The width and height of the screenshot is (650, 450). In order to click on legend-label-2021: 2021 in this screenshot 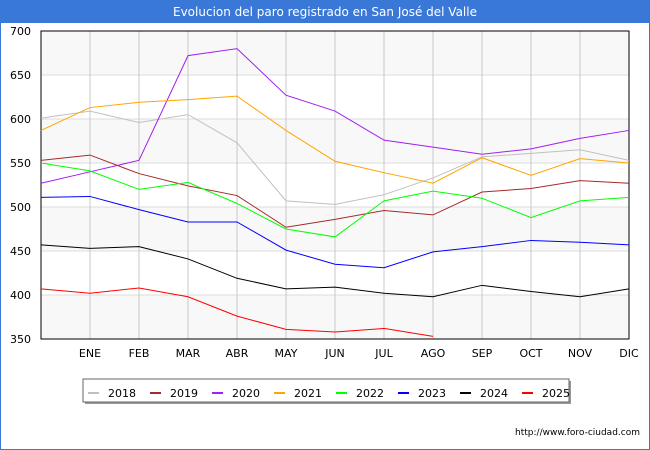, I will do `click(308, 393)`.